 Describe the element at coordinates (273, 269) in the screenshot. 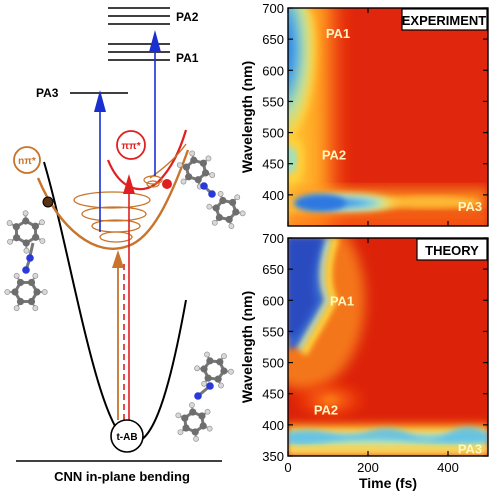

I see `theory-ytick-label: 650` at that location.